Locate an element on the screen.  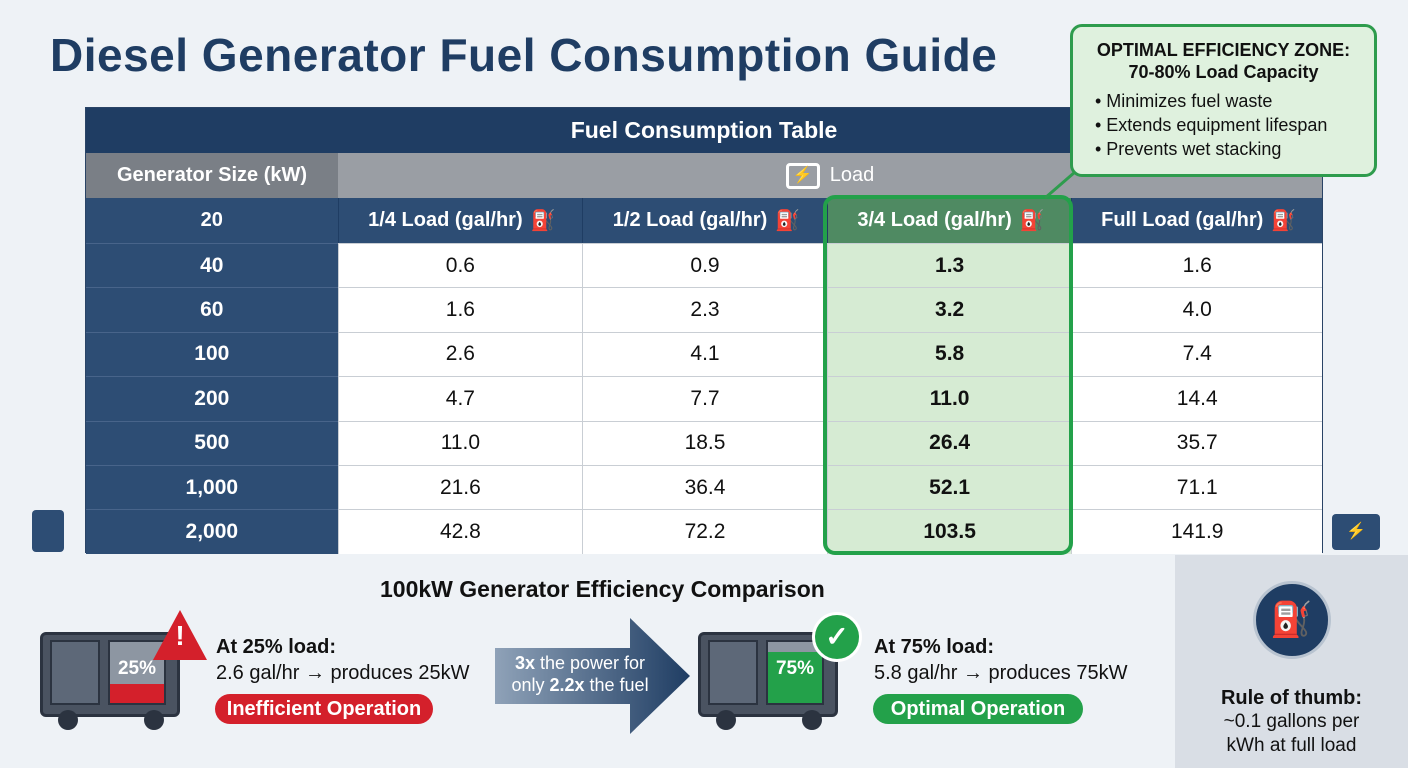
value-cell: 2.6 is located at coordinates (460, 354).